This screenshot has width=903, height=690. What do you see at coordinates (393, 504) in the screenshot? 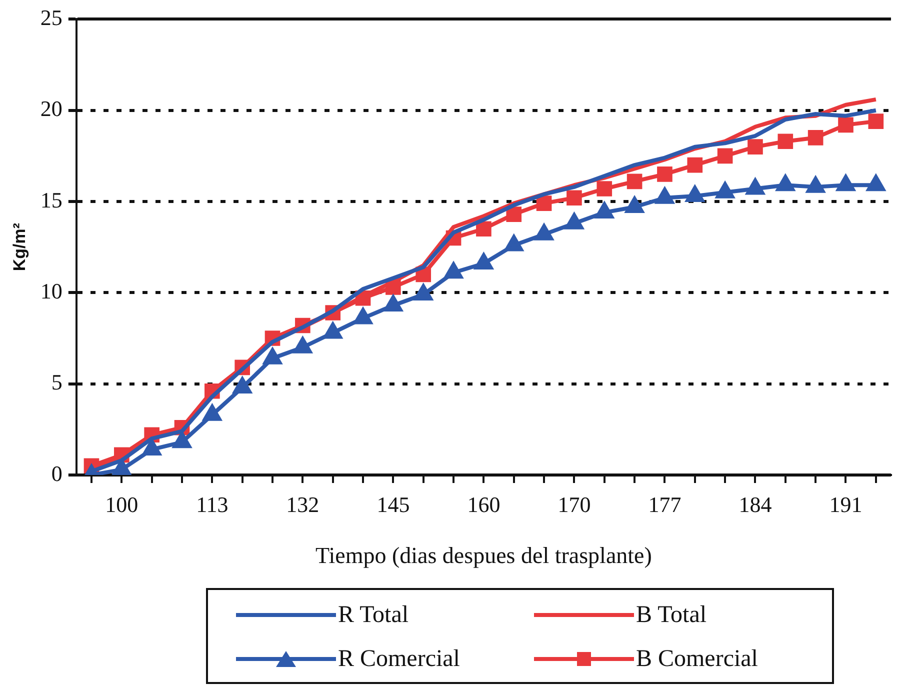
I see `x-tick-label: 145` at bounding box center [393, 504].